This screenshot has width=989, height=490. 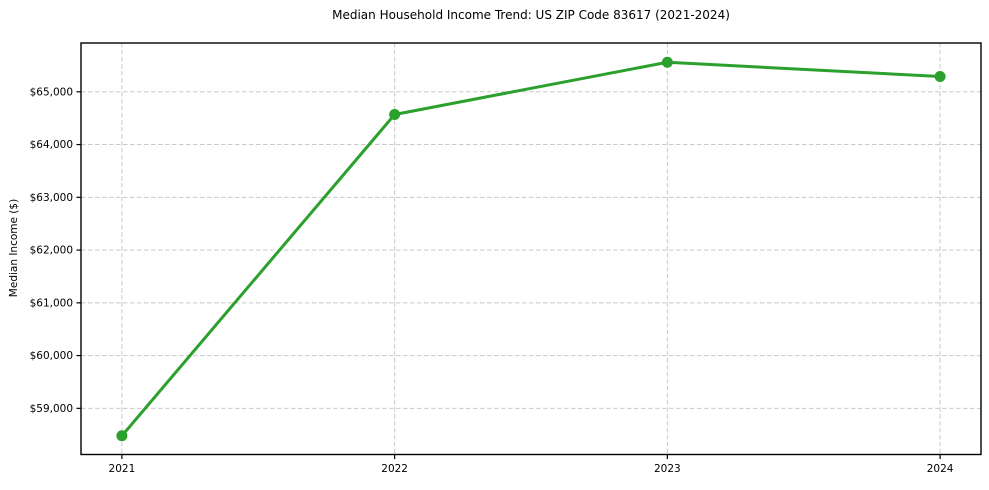 I want to click on y-tick-label: $62,000, so click(x=51, y=251).